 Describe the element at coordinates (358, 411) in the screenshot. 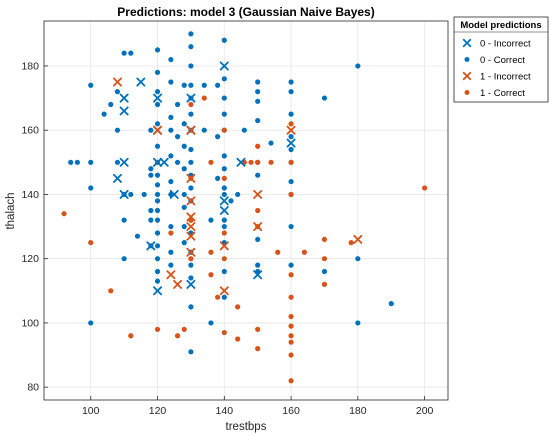

I see `x-tick-label: 180` at that location.